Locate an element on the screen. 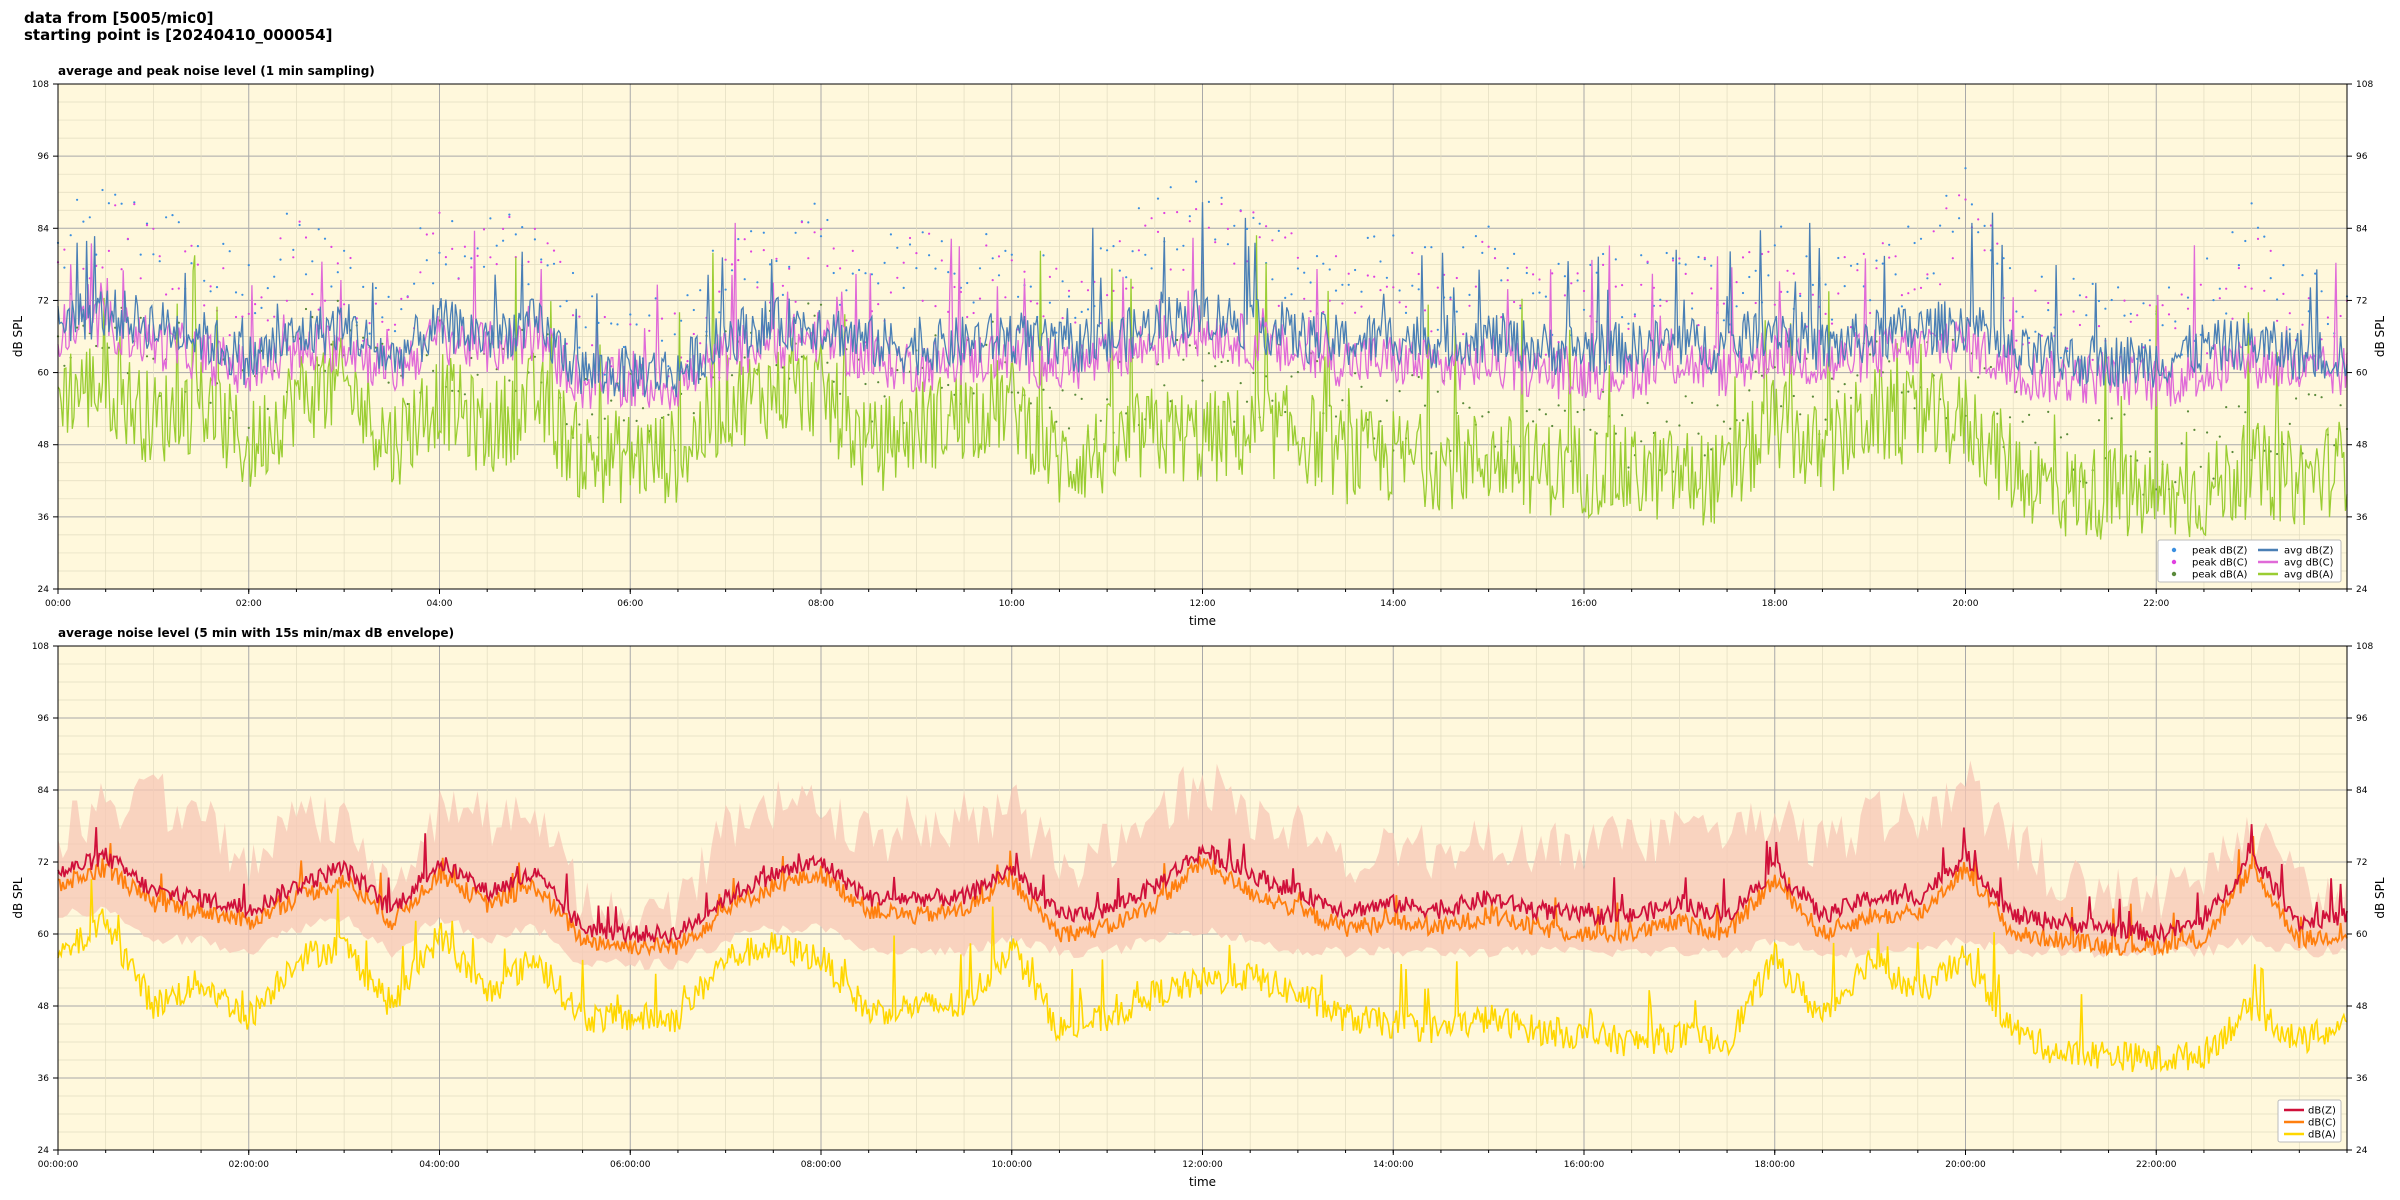 The height and width of the screenshot is (1200, 2400). x-tick-label: 20:00 is located at coordinates (1966, 604).